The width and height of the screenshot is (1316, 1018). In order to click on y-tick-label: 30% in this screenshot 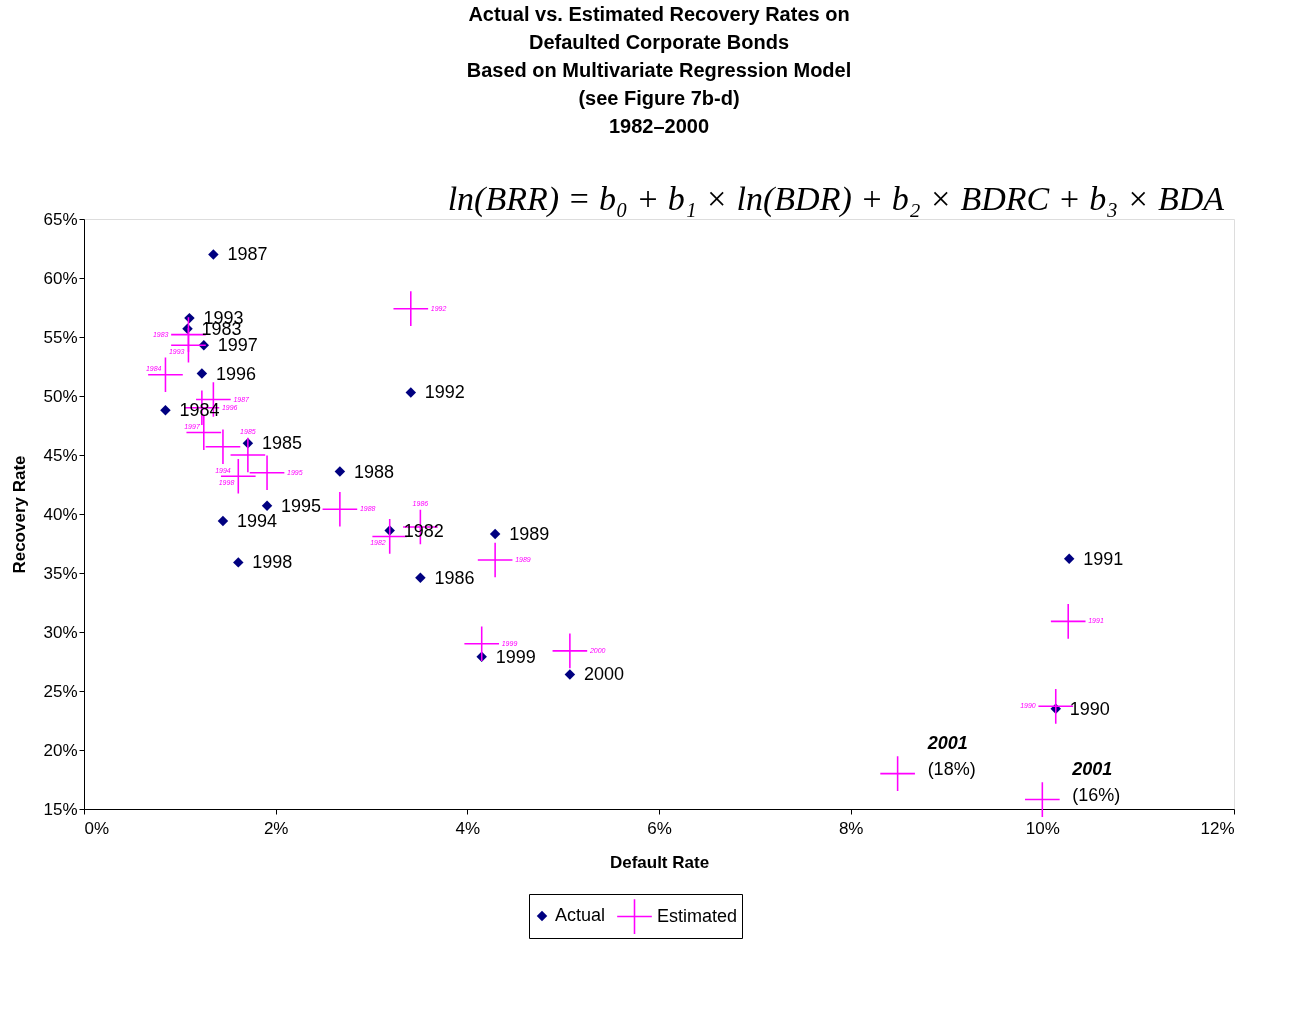, I will do `click(60, 632)`.